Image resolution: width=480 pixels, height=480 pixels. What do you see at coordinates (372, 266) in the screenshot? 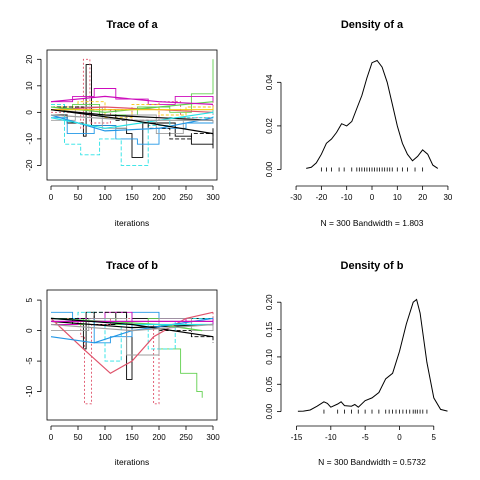
I see `chart-title: Density of b` at bounding box center [372, 266].